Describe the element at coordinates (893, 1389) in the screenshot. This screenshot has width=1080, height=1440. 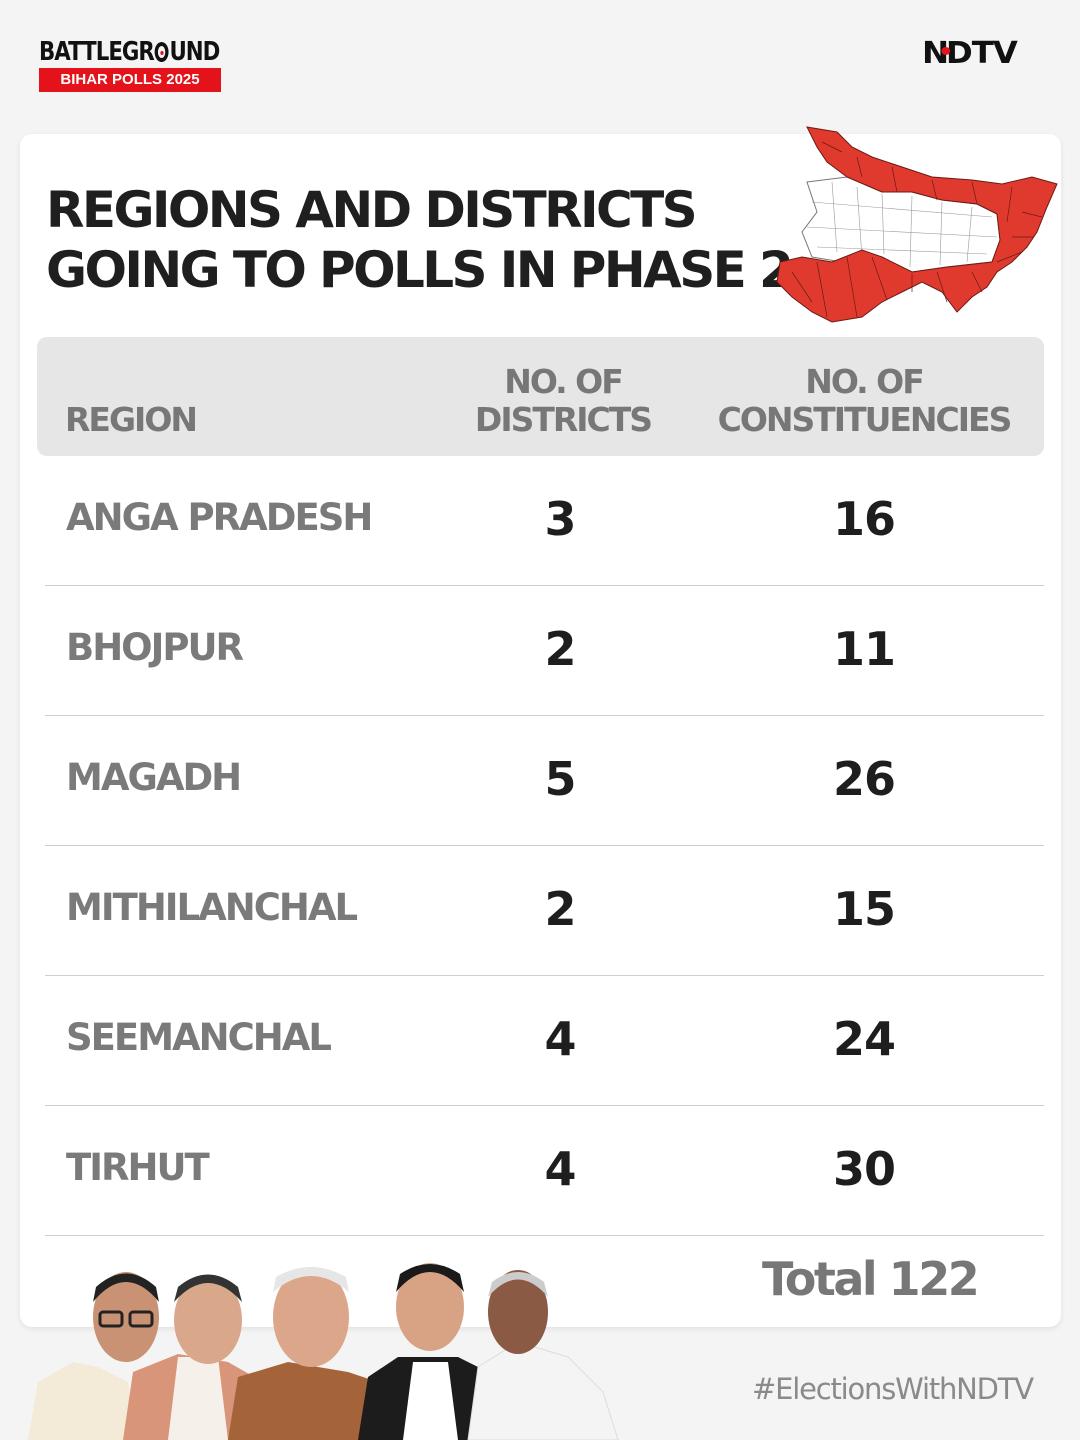
I see `hashtag: #ElectionsWithNDTV` at that location.